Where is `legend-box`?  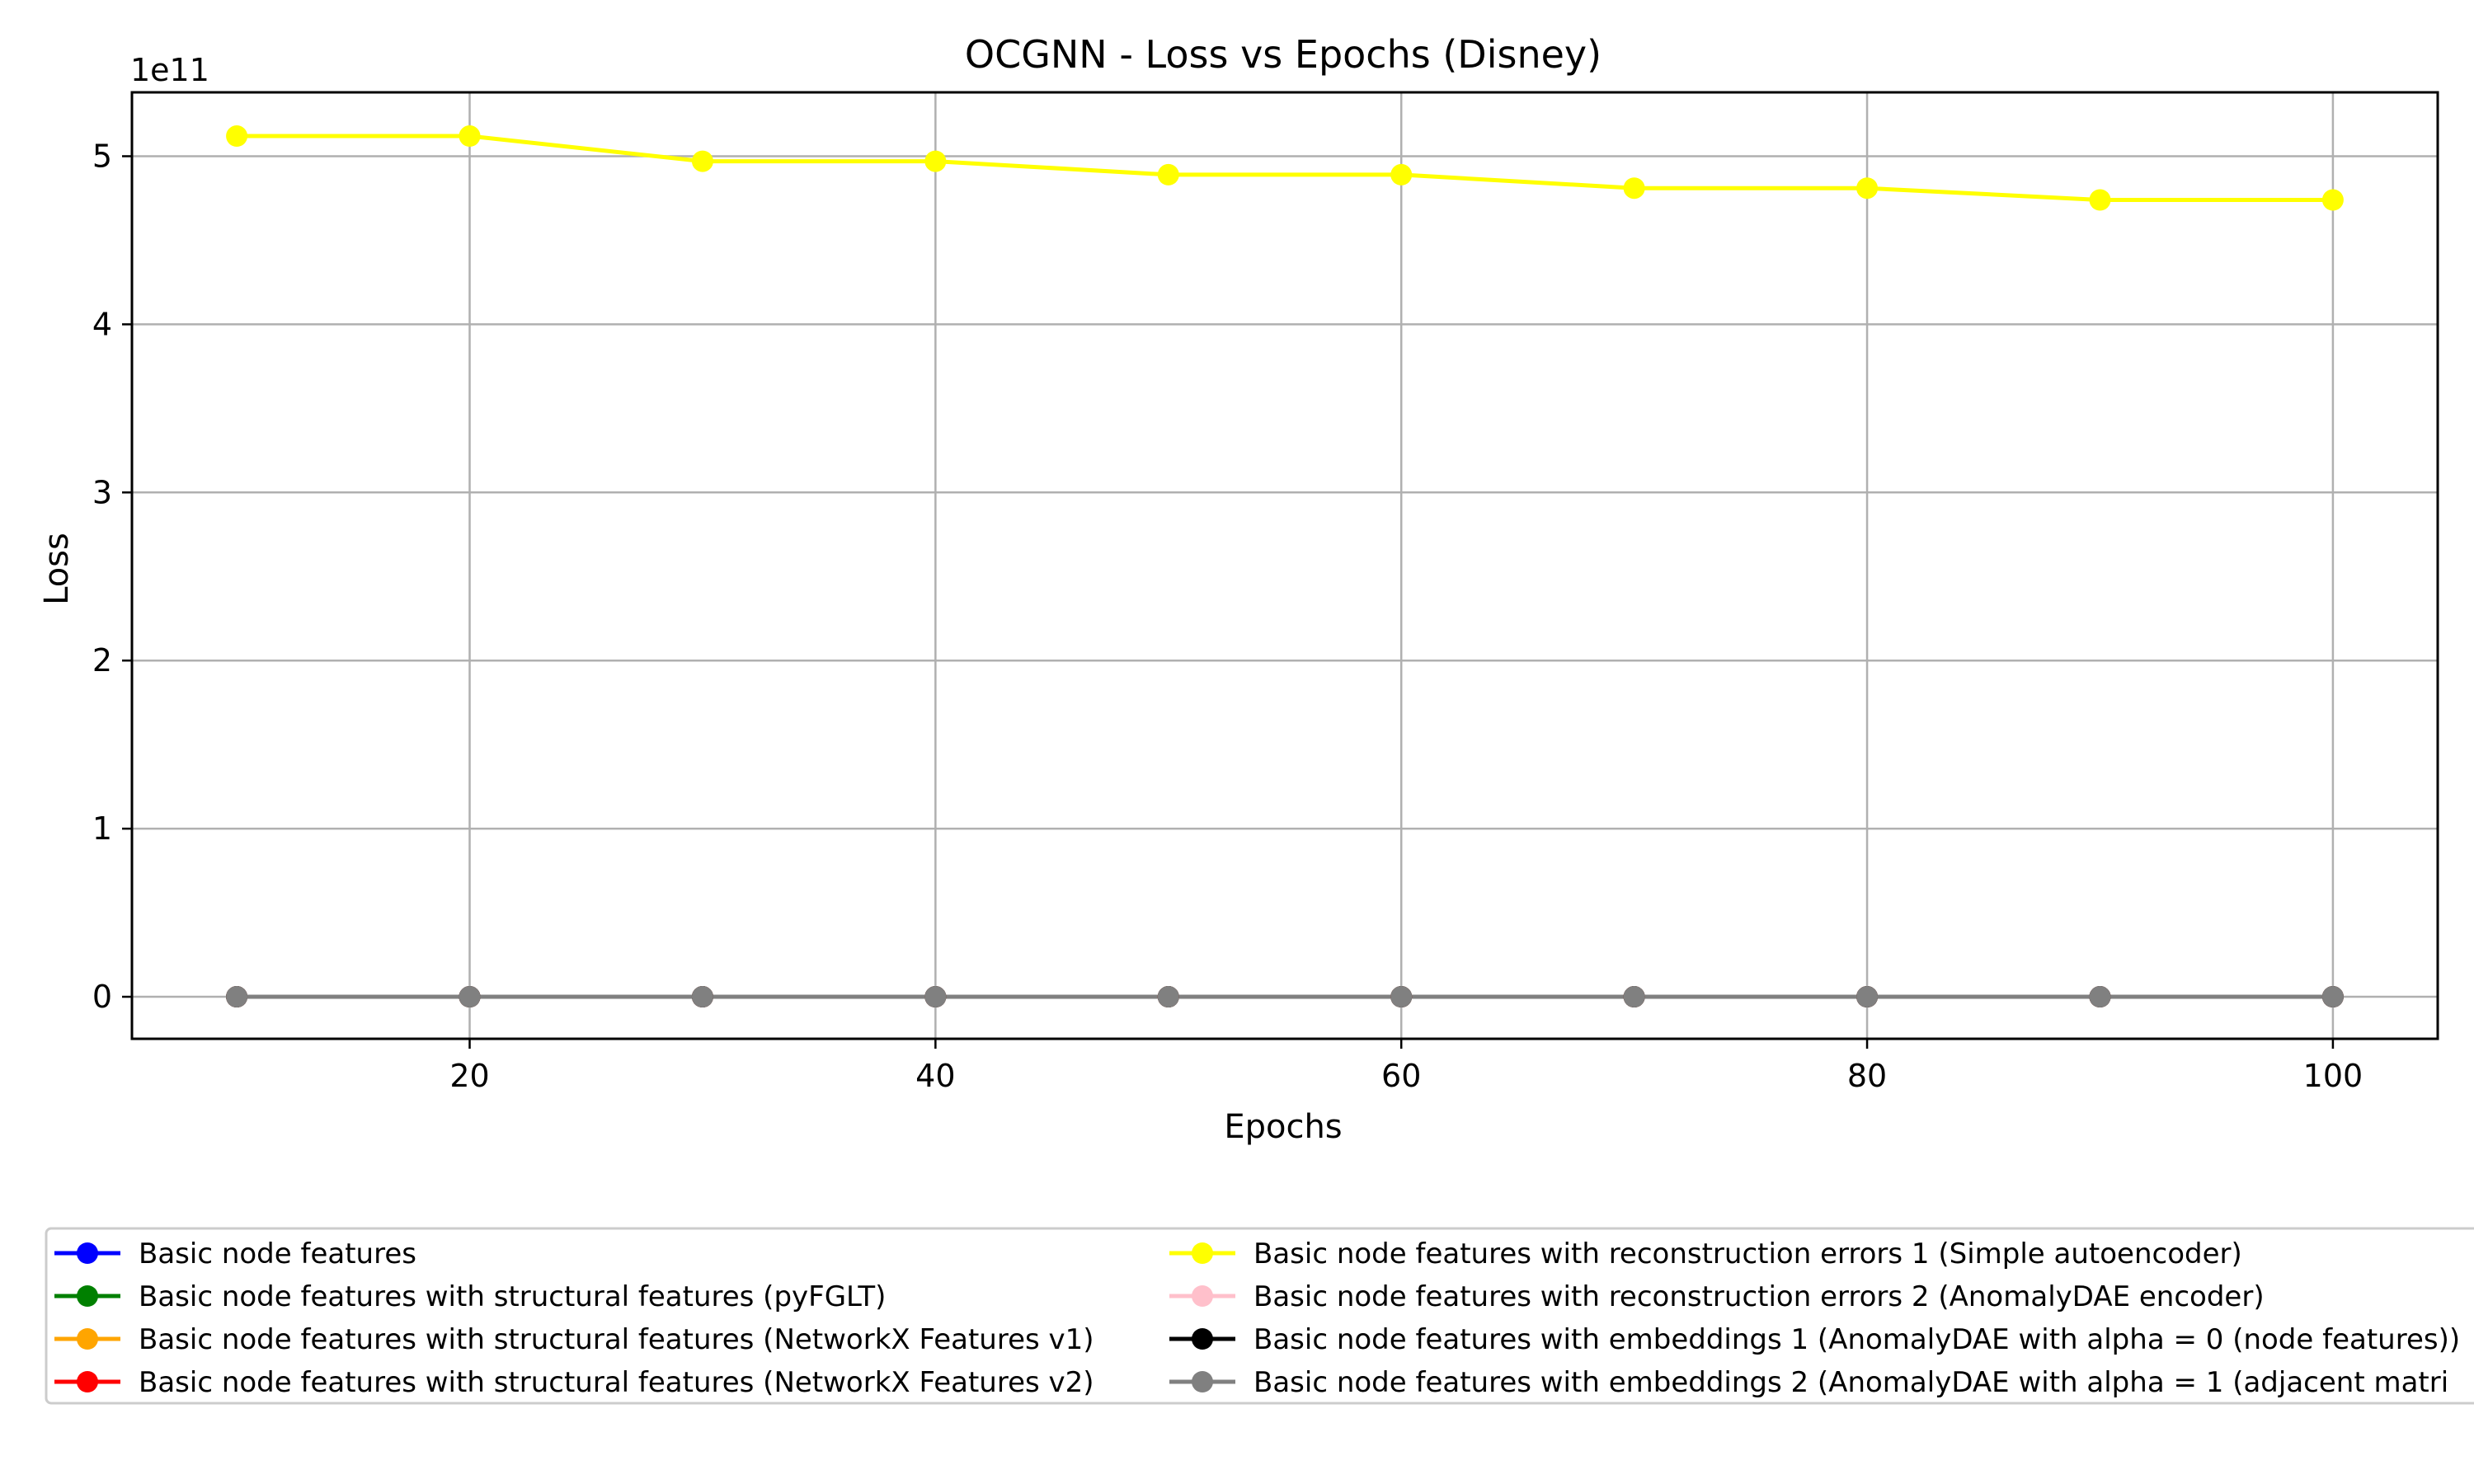
legend-box is located at coordinates (1259, 1316).